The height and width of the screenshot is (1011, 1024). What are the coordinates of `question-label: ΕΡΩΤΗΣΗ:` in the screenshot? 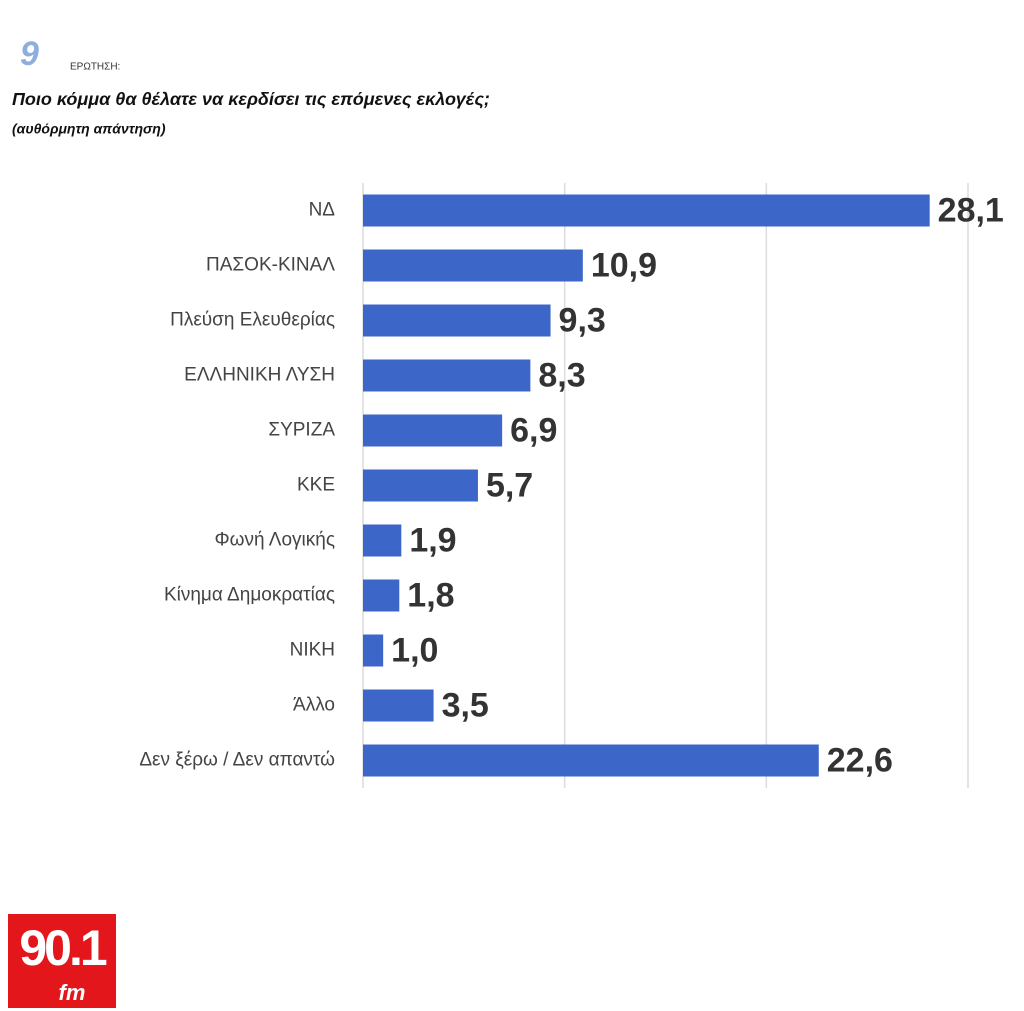 It's located at (95, 67).